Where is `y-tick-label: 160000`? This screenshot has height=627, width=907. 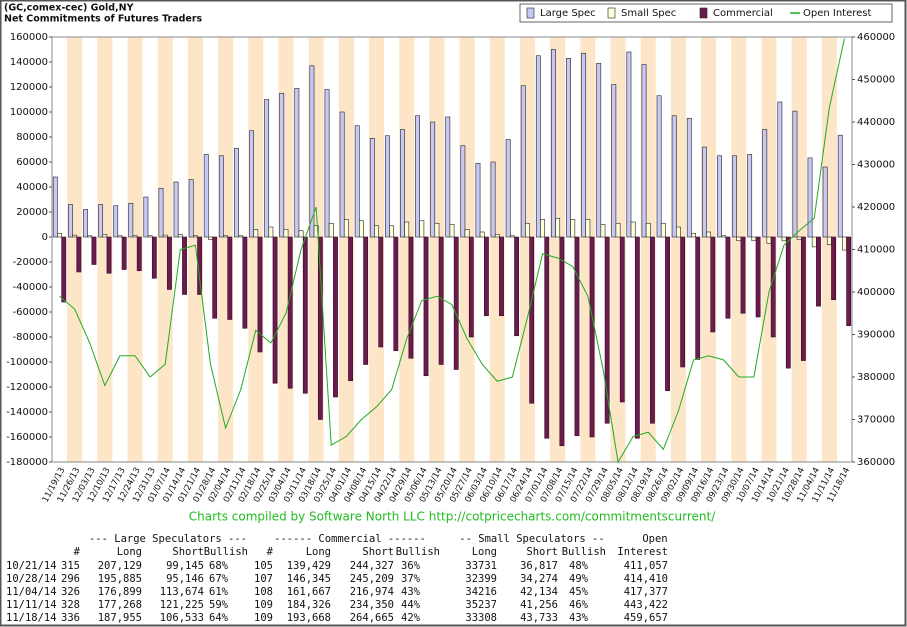 y-tick-label: 160000 is located at coordinates (29, 37).